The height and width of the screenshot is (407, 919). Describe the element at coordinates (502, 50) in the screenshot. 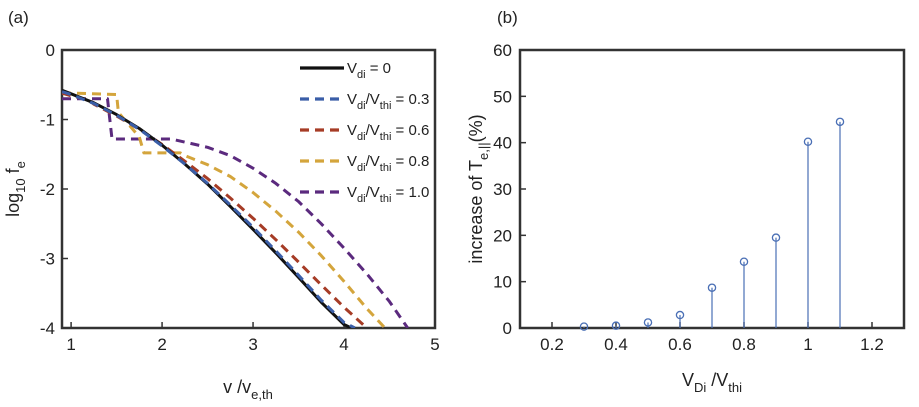

I see `y-tick-label: 60` at that location.